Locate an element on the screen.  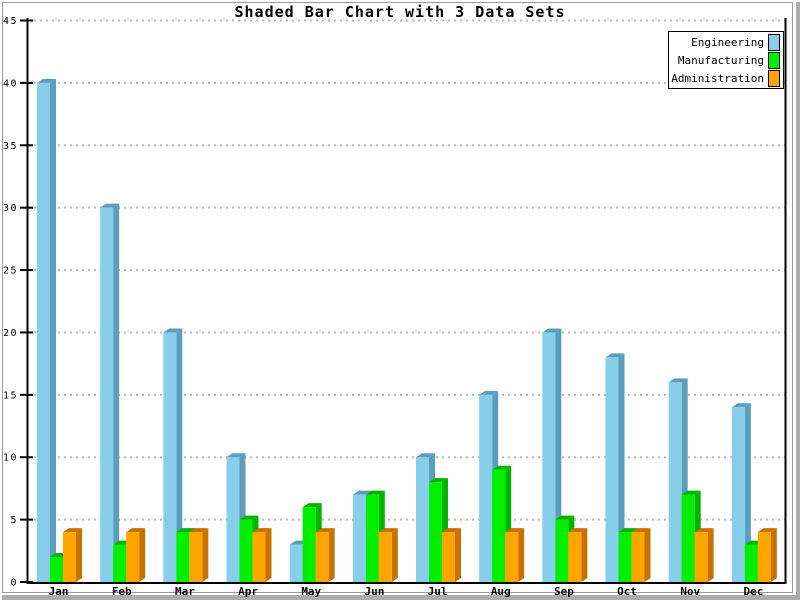
x-tick-label: Jan is located at coordinates (59, 591).